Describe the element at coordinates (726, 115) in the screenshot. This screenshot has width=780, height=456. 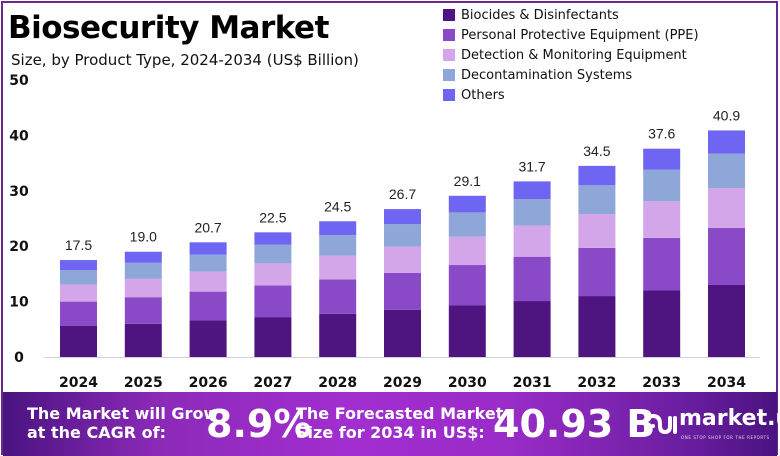
I see `bar-total-label: 40.9` at that location.